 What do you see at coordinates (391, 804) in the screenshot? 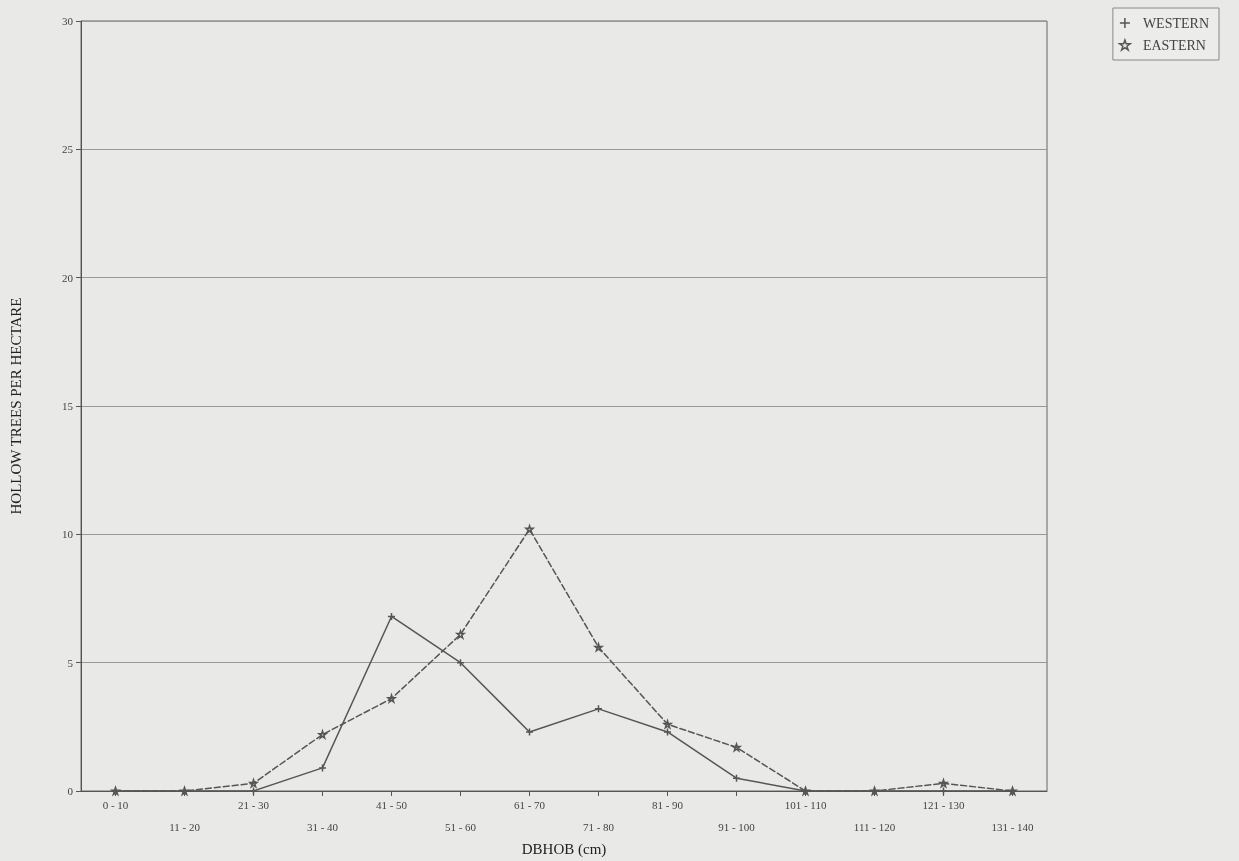
I see `x-tick-label: 41 - 50` at bounding box center [391, 804].